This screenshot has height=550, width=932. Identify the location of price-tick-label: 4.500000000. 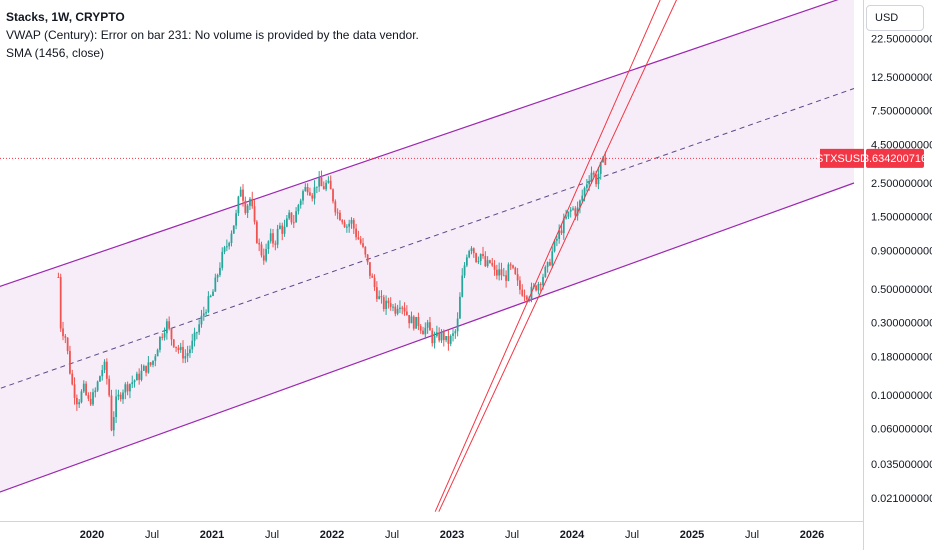
(901, 145).